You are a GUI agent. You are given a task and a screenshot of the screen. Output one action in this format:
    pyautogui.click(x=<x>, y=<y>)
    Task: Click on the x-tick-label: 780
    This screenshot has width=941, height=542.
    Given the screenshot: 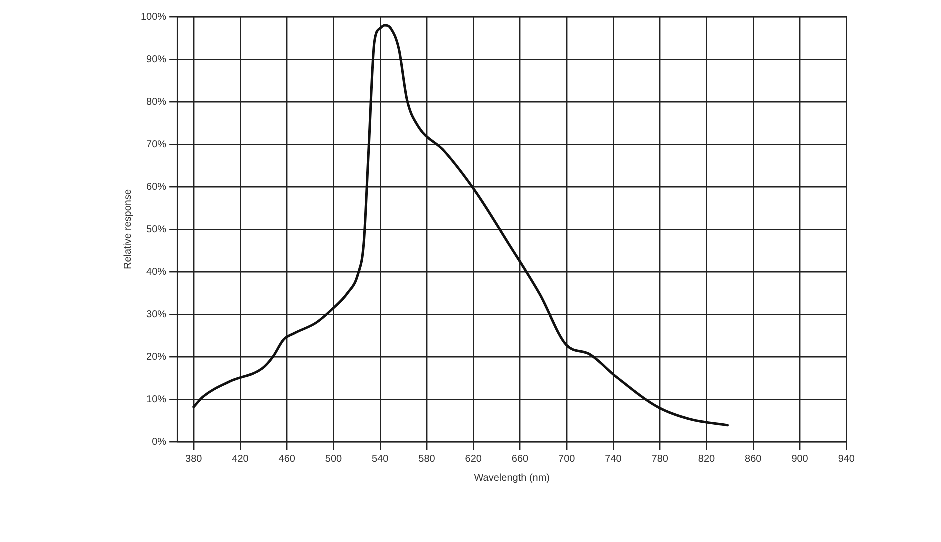 What is the action you would take?
    pyautogui.click(x=660, y=459)
    